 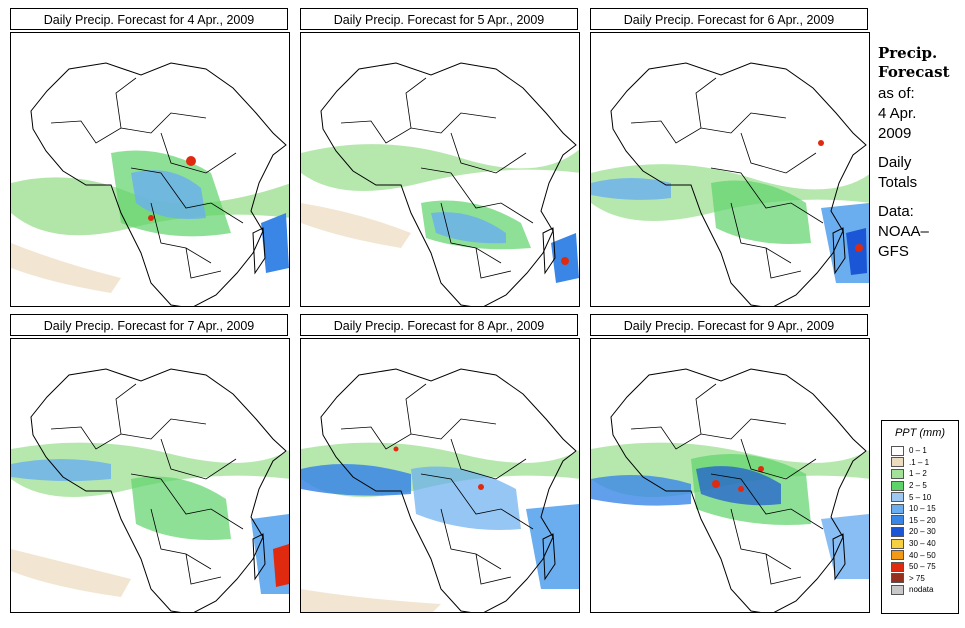 I want to click on legend-label: 5 – 10, so click(x=920, y=497).